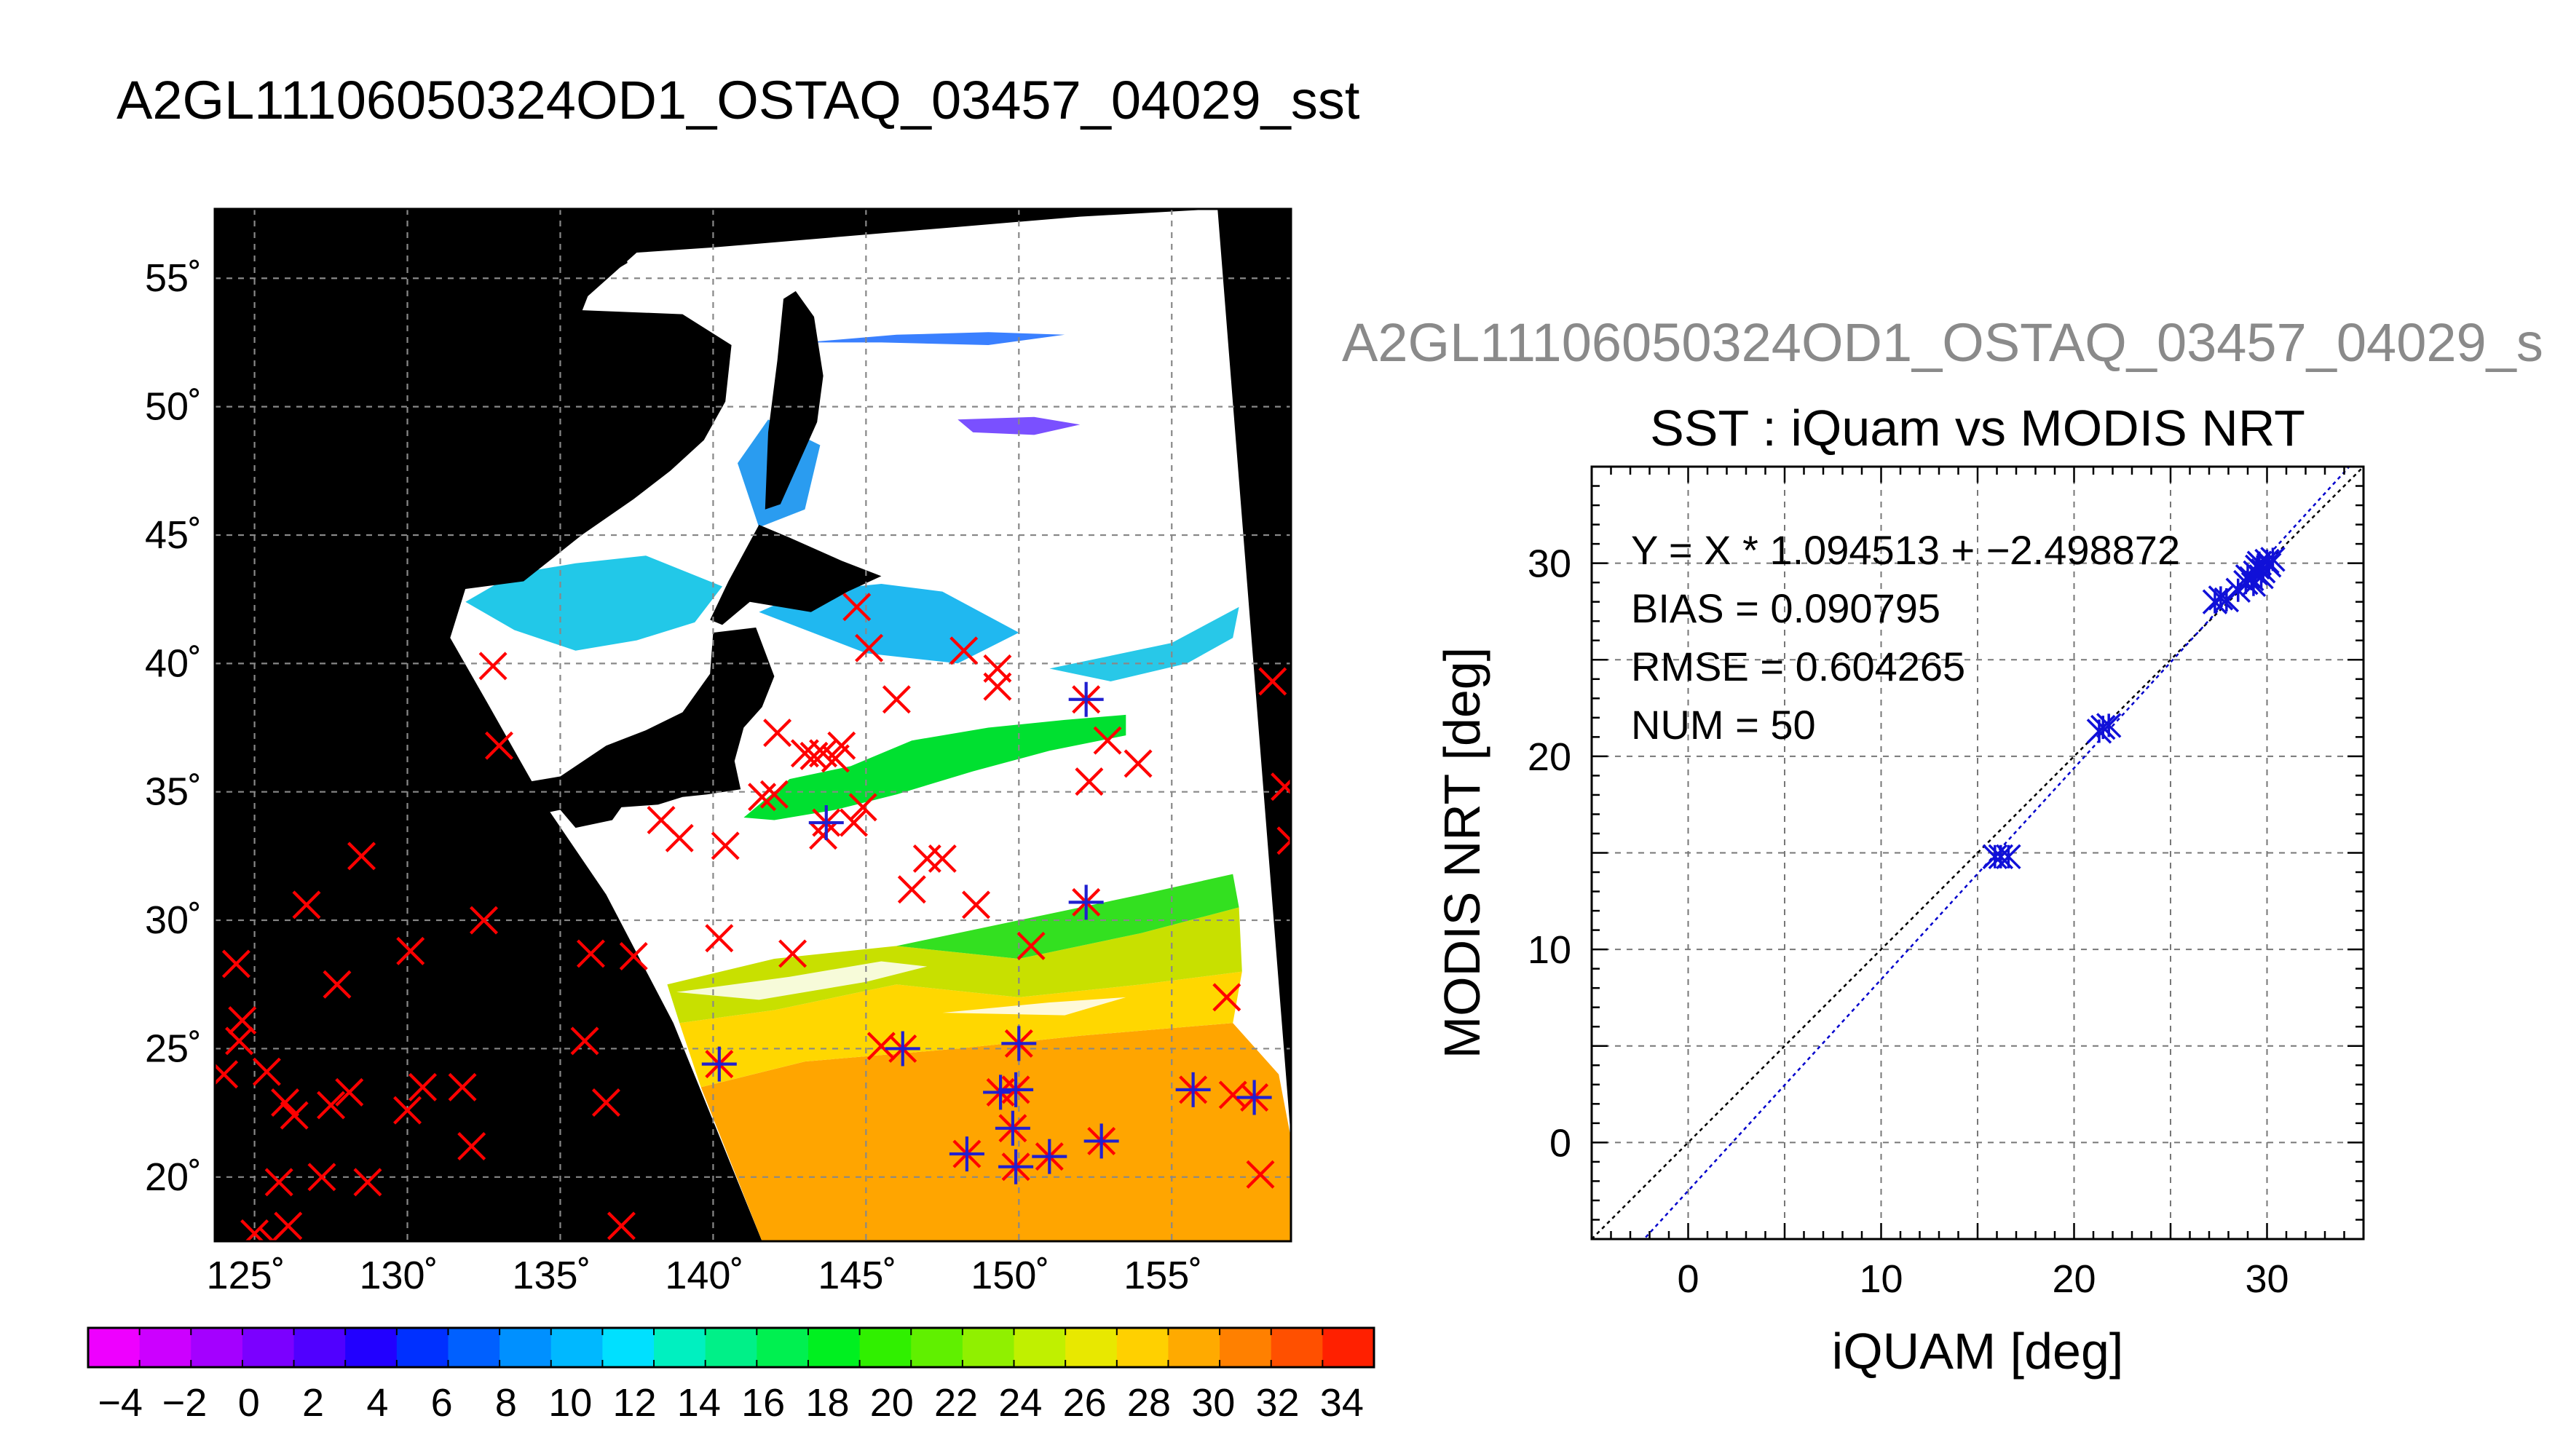 The image size is (2555, 1456). I want to click on map-lat-tick-label: 30˚, so click(173, 920).